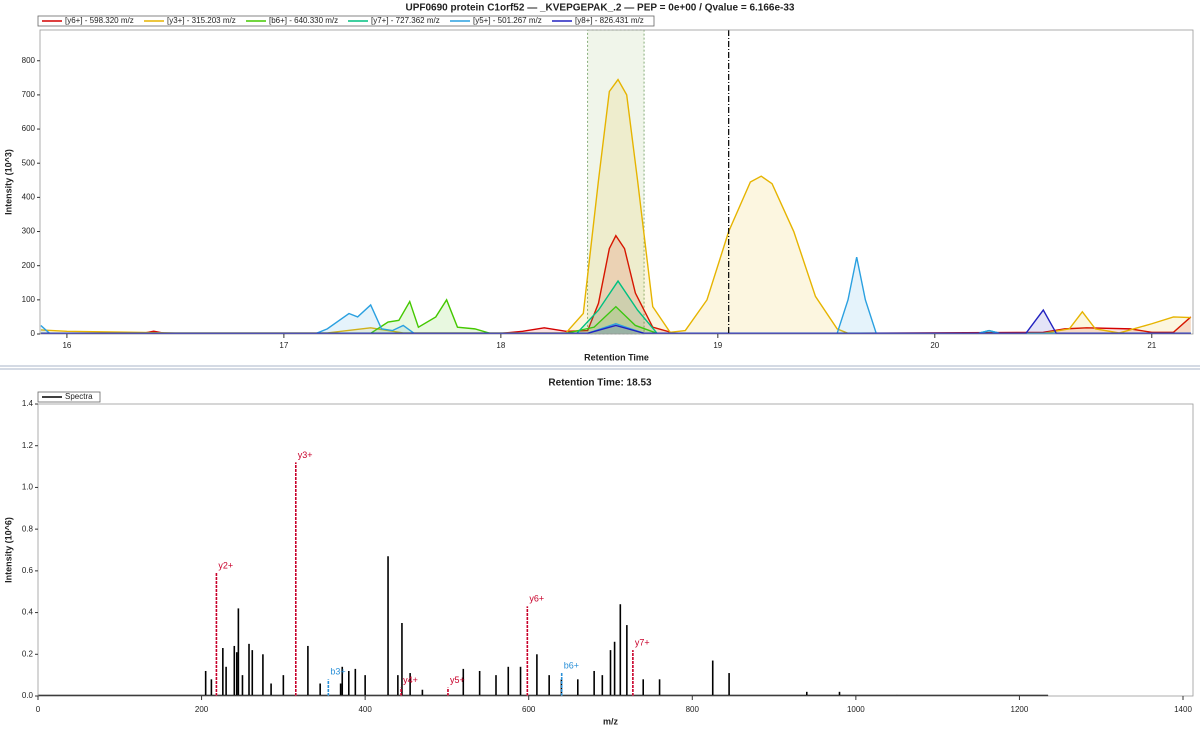 The height and width of the screenshot is (729, 1200). Describe the element at coordinates (616, 357) in the screenshot. I see `x-axis-title: Retention Time` at that location.